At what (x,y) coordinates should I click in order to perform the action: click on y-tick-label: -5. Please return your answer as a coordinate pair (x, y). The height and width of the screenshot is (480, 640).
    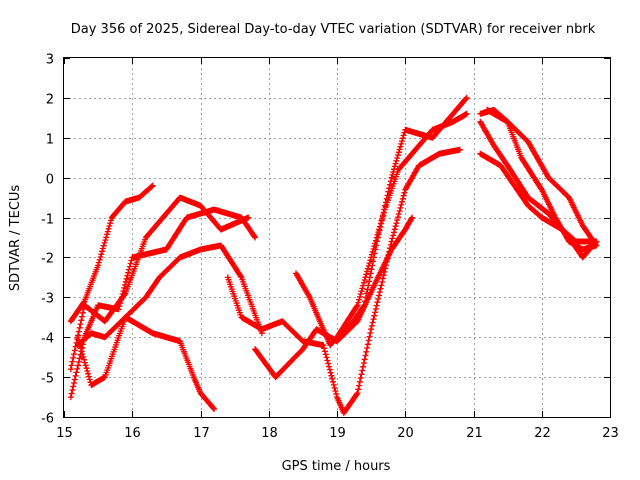
    Looking at the image, I should click on (47, 379).